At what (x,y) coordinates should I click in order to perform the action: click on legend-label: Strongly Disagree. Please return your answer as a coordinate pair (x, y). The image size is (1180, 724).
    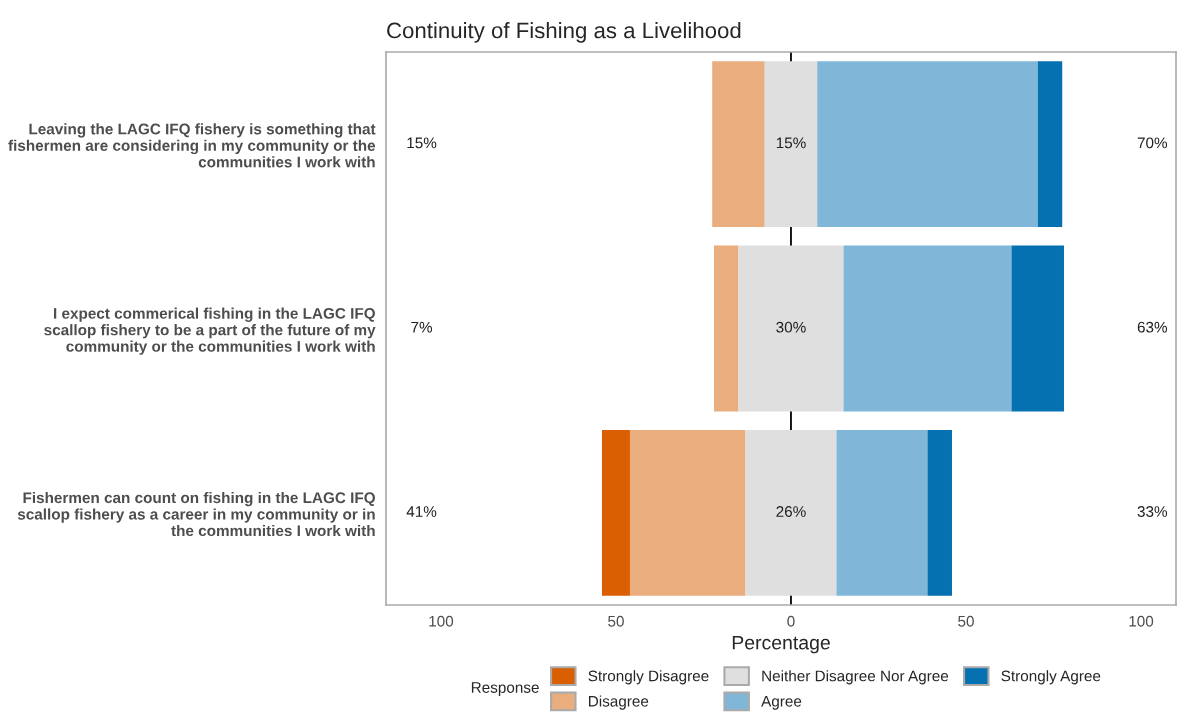
    Looking at the image, I should click on (648, 677).